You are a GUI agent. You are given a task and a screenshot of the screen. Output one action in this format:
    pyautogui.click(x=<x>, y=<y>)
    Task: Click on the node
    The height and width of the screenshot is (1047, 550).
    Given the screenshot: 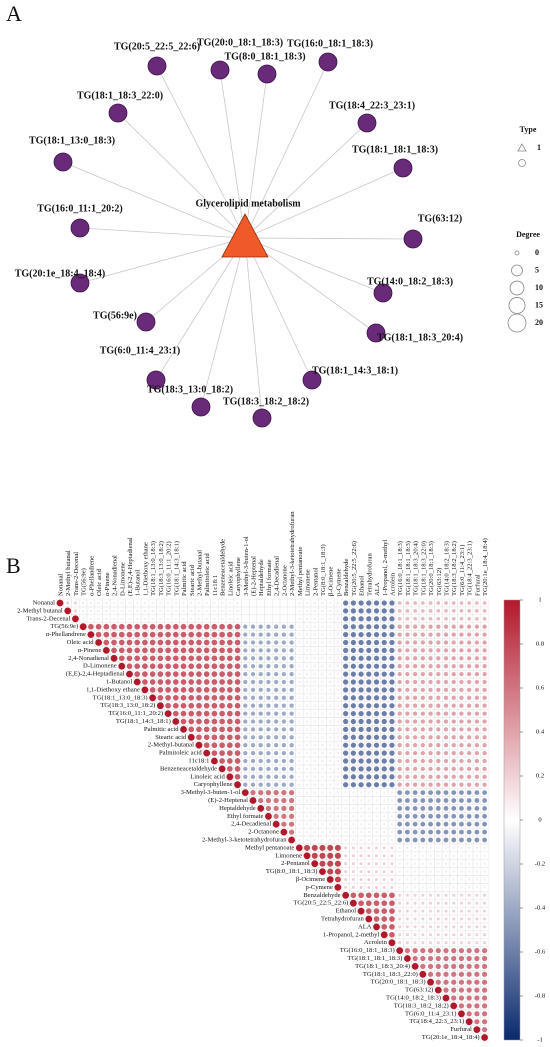 What is the action you would take?
    pyautogui.click(x=157, y=66)
    